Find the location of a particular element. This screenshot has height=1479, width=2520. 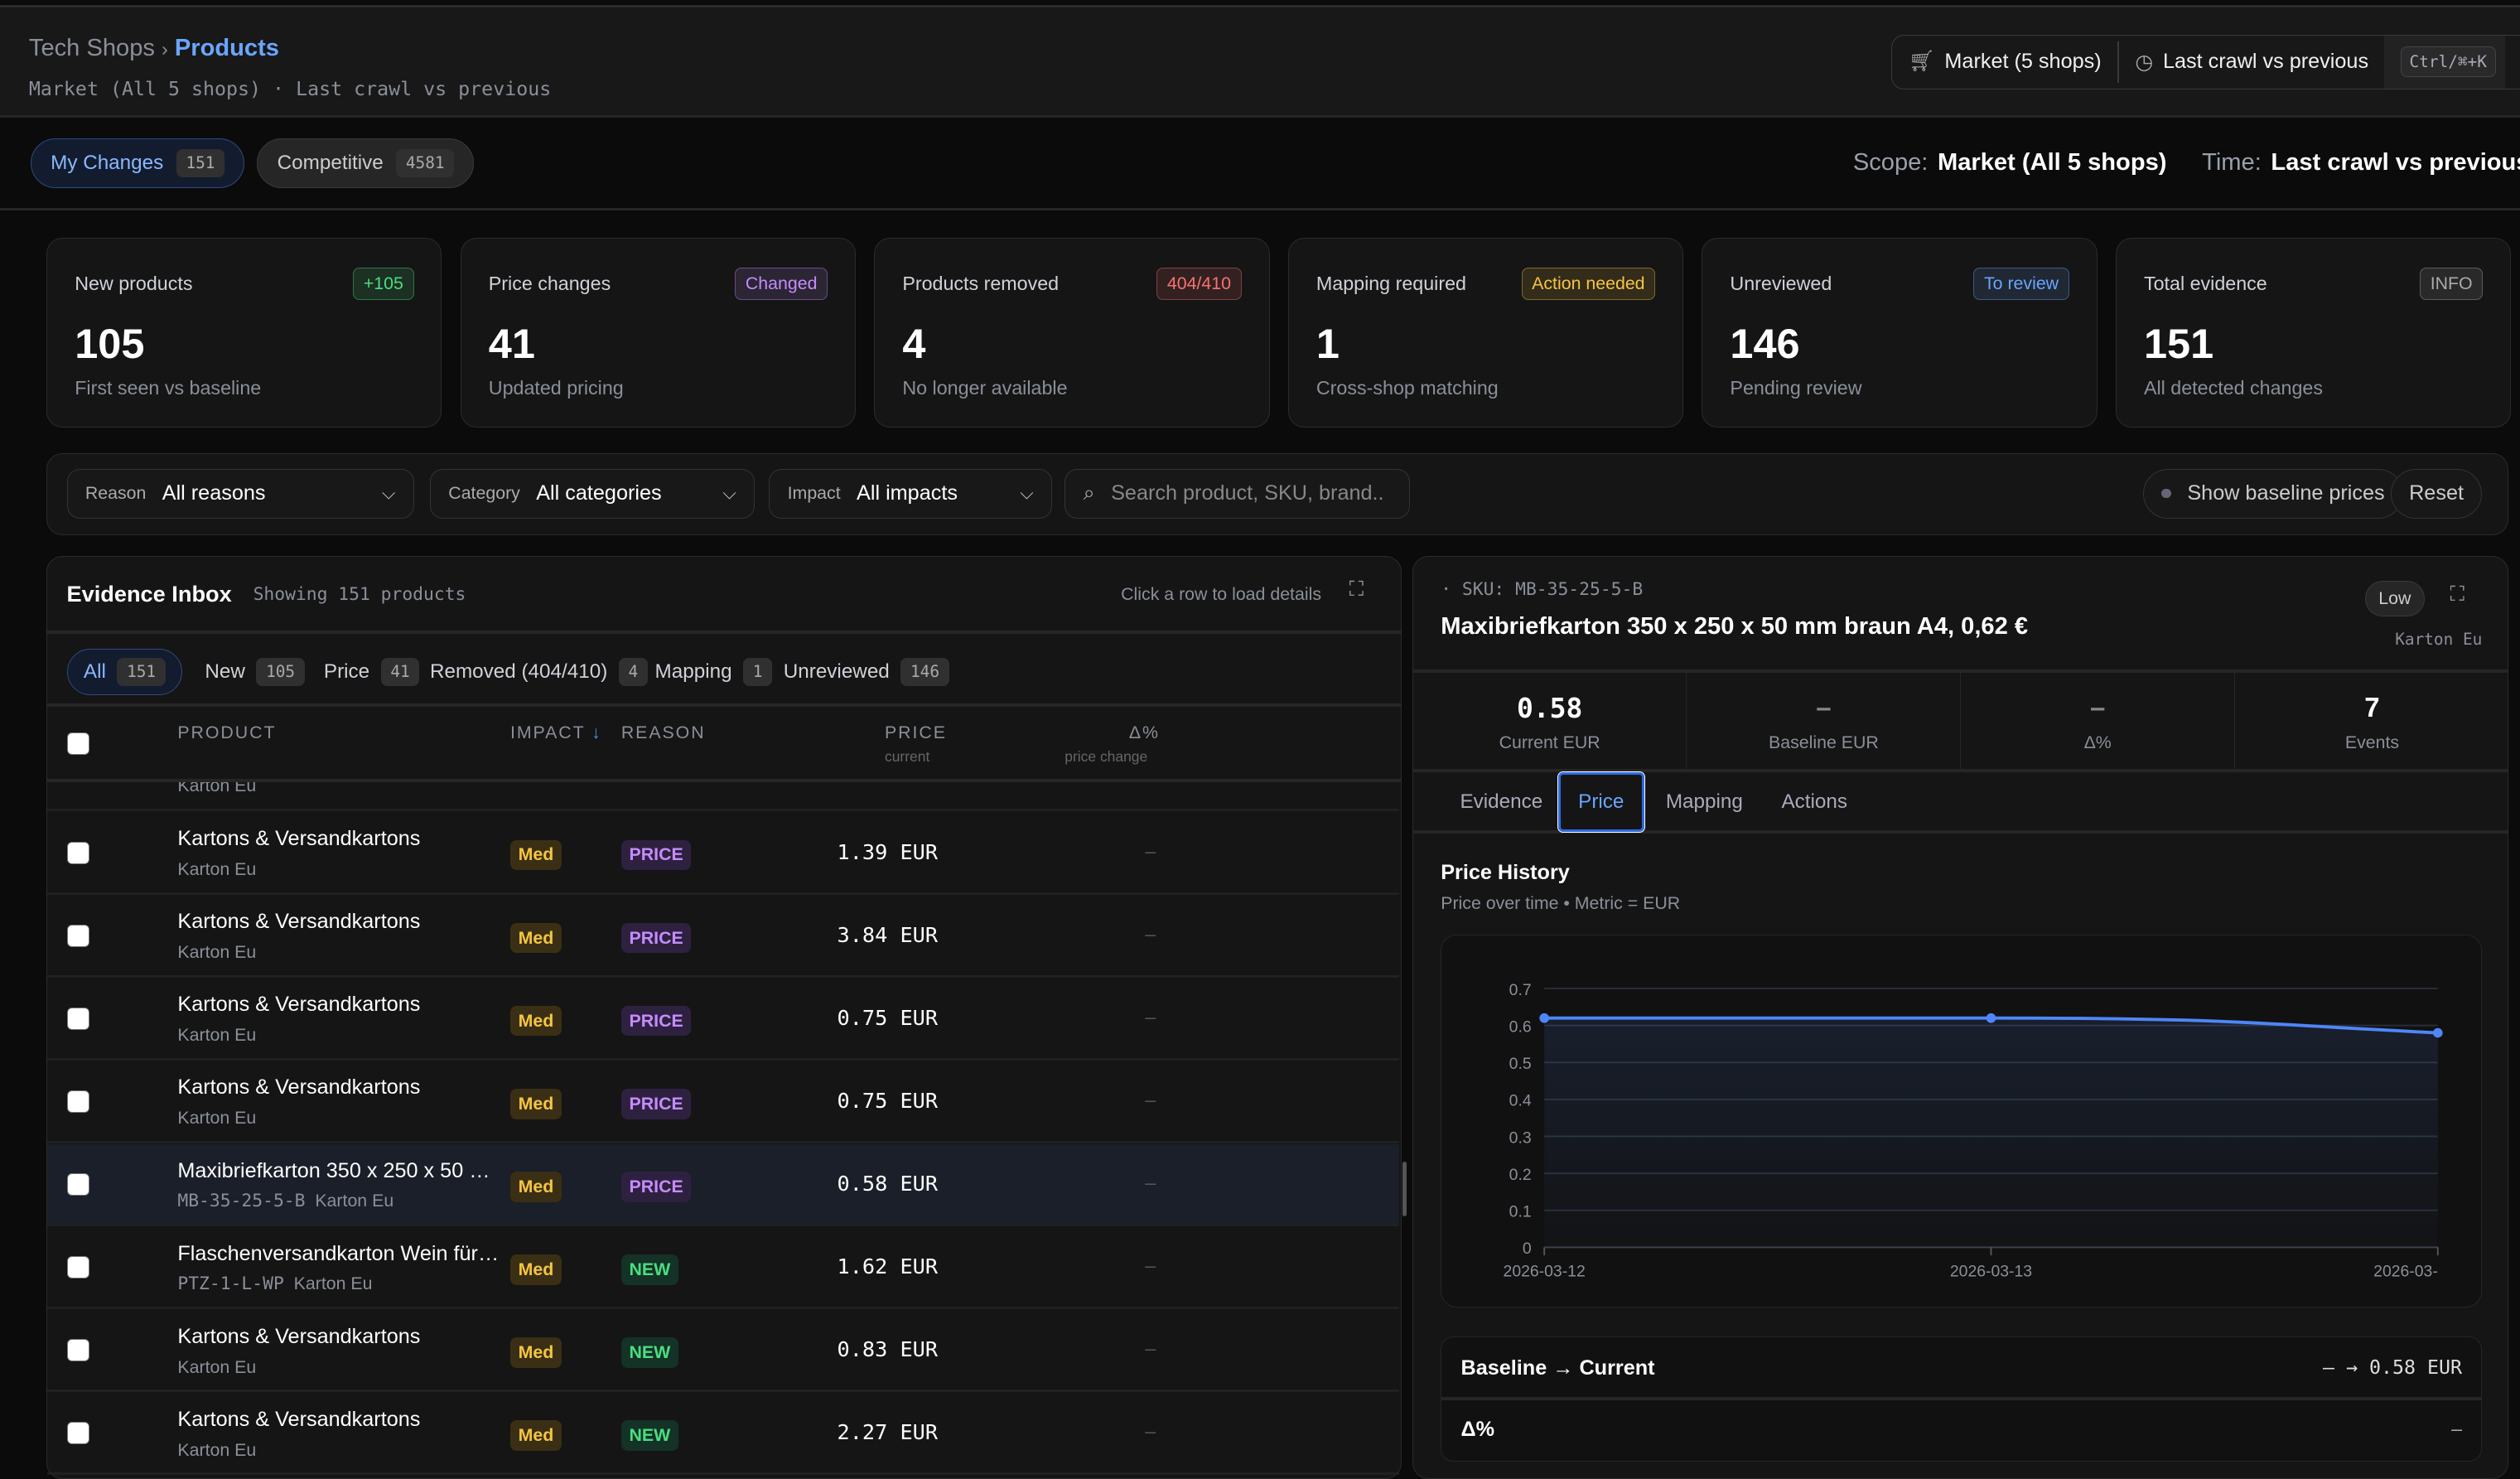

col-product: PRODUCT is located at coordinates (227, 733).